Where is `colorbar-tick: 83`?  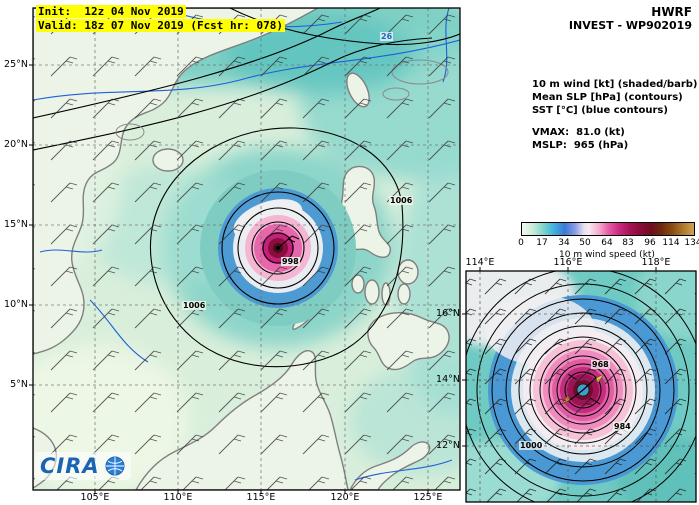
colorbar-tick: 83 is located at coordinates (628, 243).